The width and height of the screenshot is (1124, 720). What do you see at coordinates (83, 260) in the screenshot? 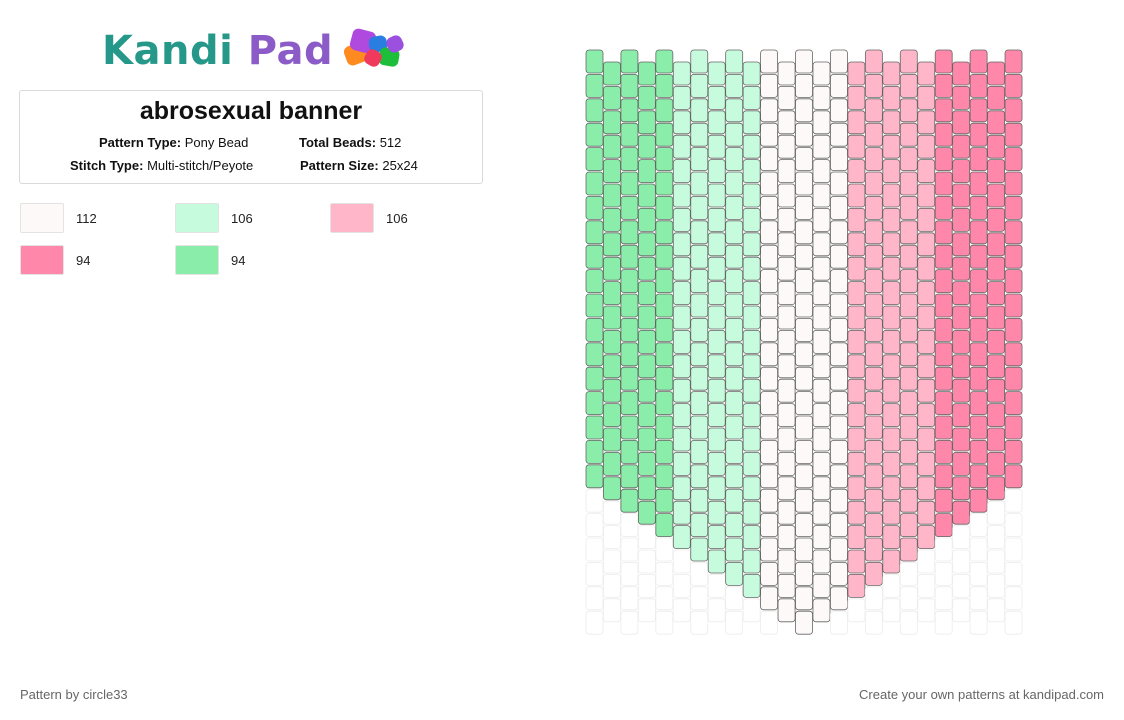
I see `swatch-count: 94` at bounding box center [83, 260].